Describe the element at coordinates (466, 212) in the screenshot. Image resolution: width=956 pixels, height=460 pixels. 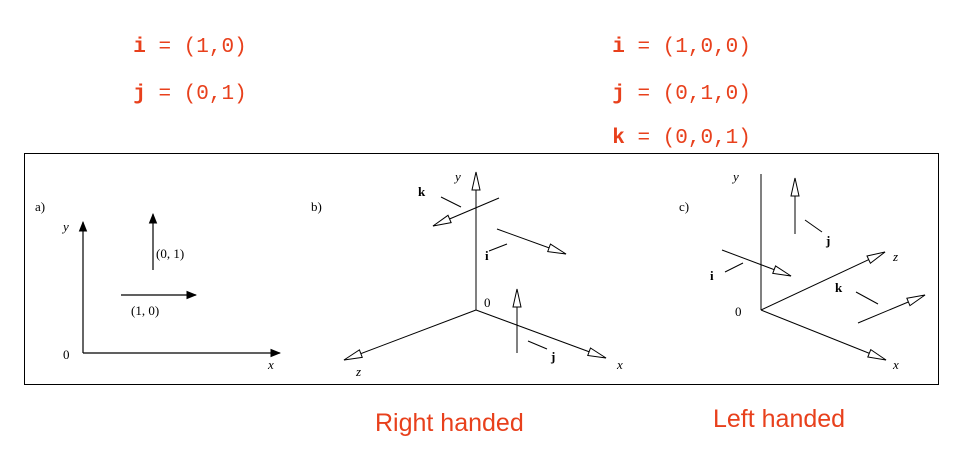
I see `panel-b-k-arrow` at that location.